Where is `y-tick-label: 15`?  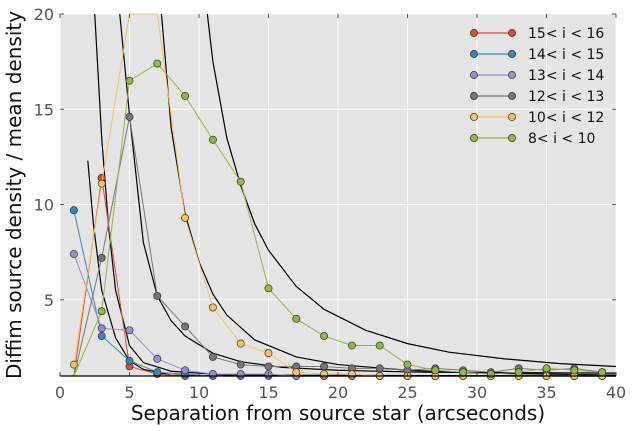
y-tick-label: 15 is located at coordinates (44, 109).